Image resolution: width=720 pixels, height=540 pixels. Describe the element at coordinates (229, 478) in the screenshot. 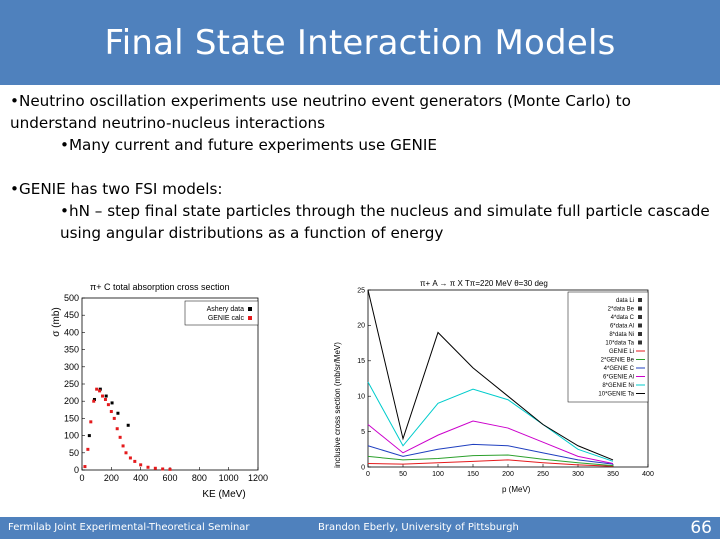

I see `x-tick-label: 1000` at that location.